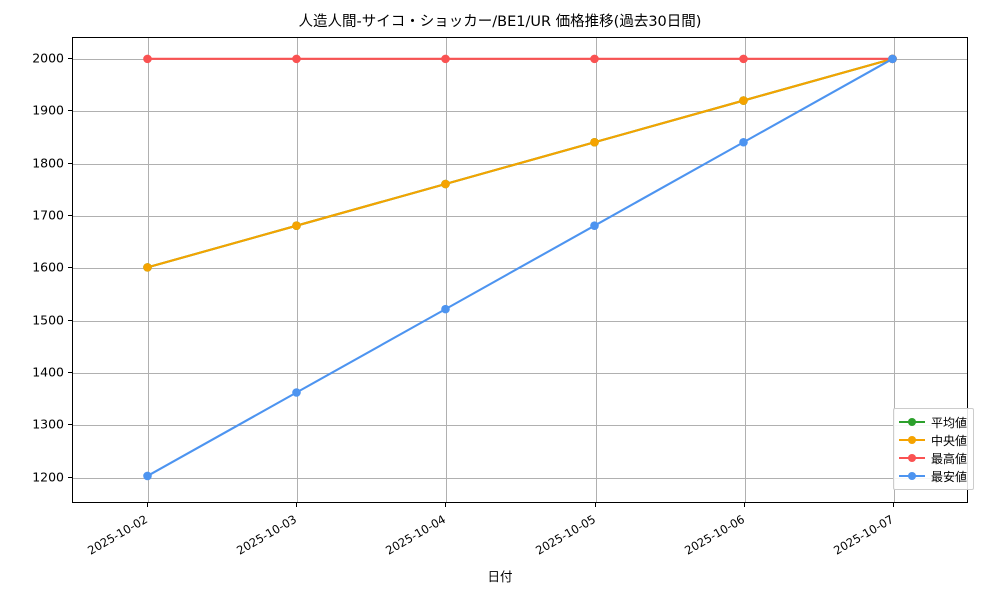  I want to click on x-tick-label: 2025-10-06, so click(714, 535).